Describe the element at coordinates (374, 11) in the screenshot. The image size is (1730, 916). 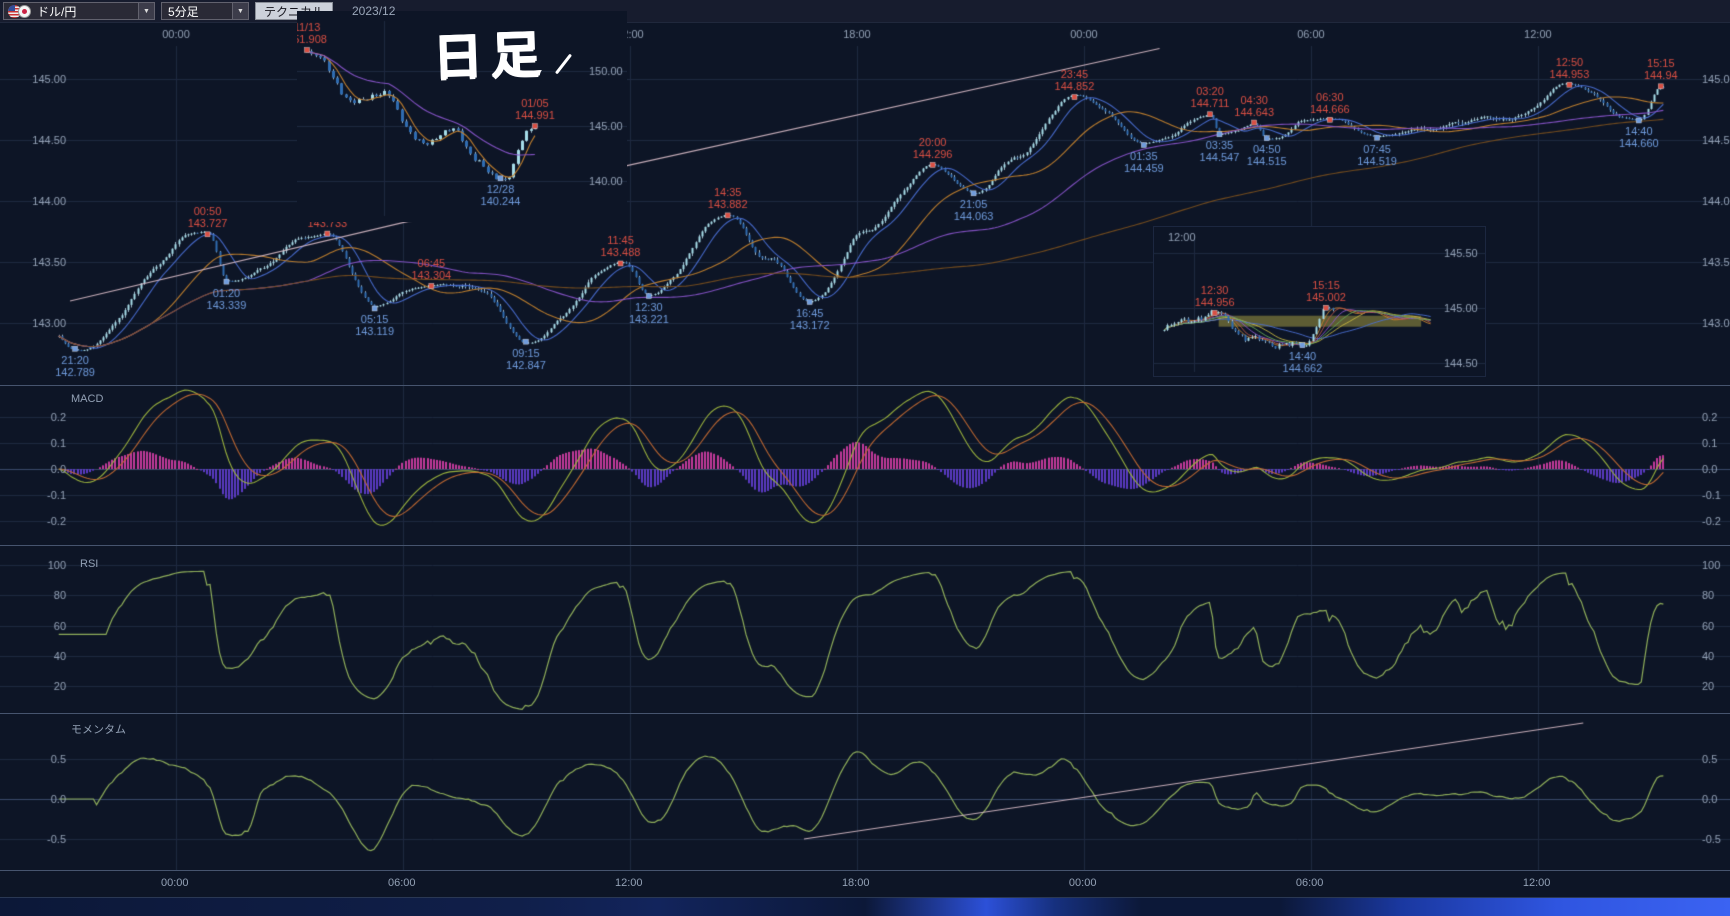
I see `inset-month-label: 2023/12` at that location.